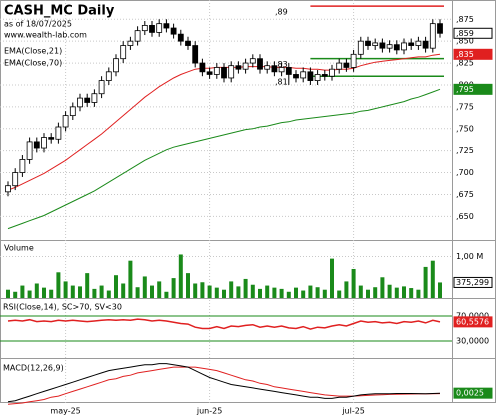  What do you see at coordinates (465, 194) in the screenshot?
I see `y-tick-label: ,675` at bounding box center [465, 194].